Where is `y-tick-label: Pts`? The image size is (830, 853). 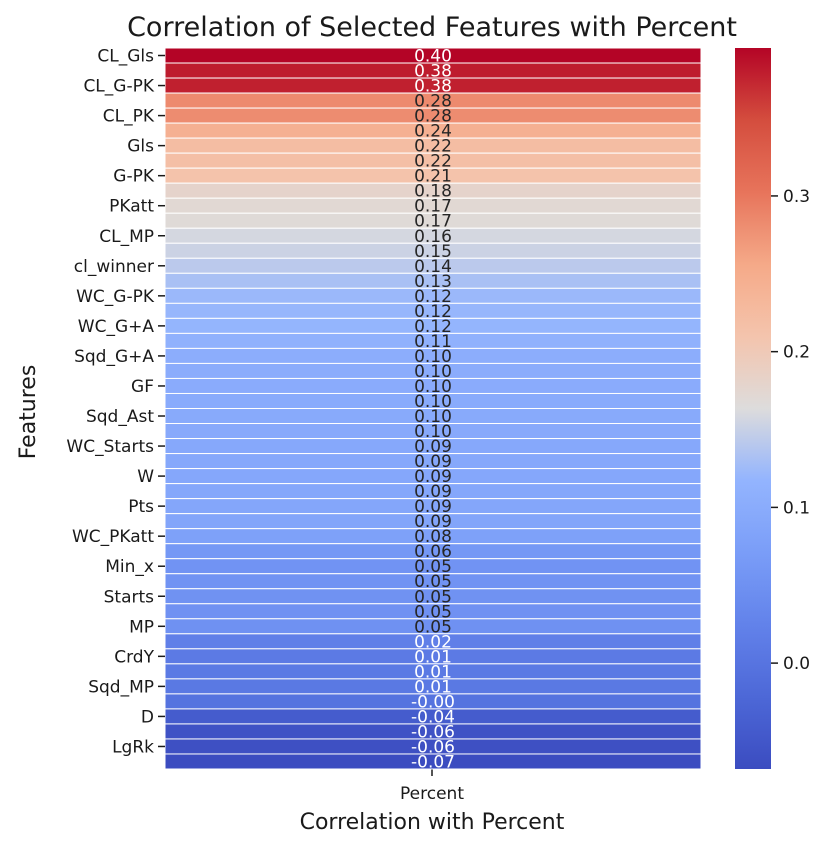
y-tick-label: Pts is located at coordinates (141, 507).